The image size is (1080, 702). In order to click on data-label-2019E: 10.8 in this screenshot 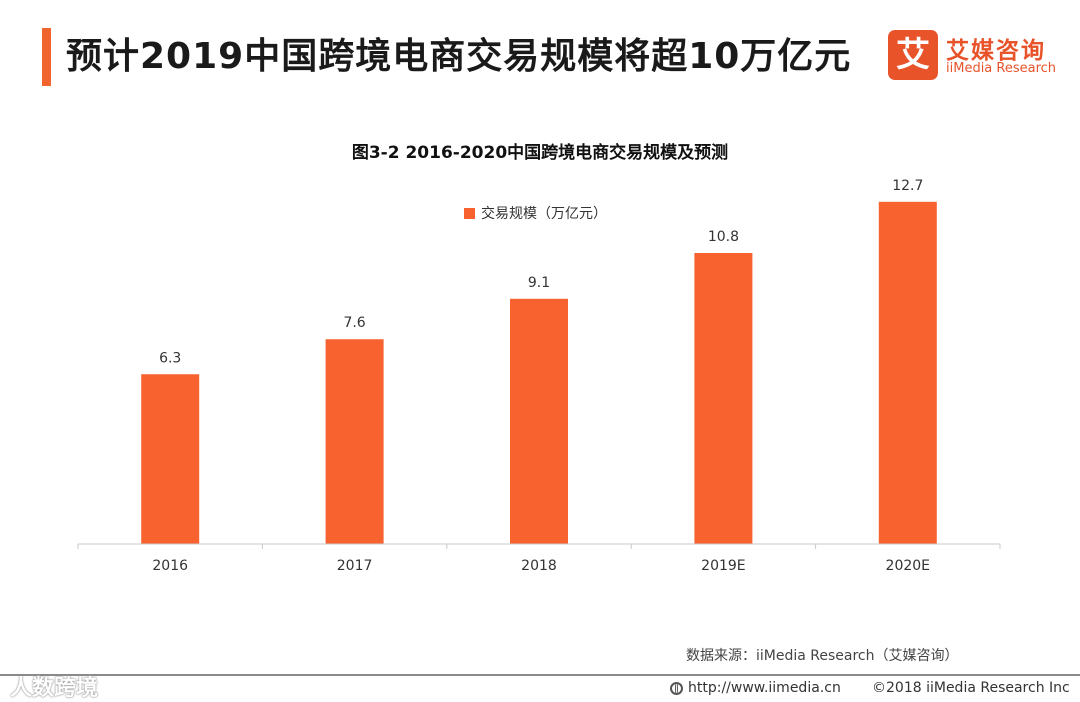, I will do `click(723, 237)`.